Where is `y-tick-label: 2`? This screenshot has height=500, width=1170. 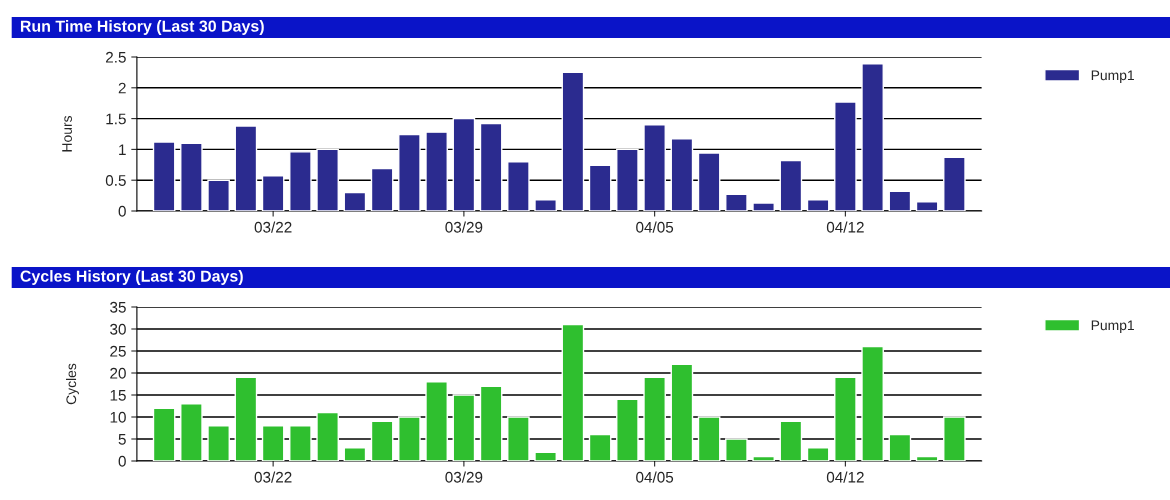 y-tick-label: 2 is located at coordinates (122, 88).